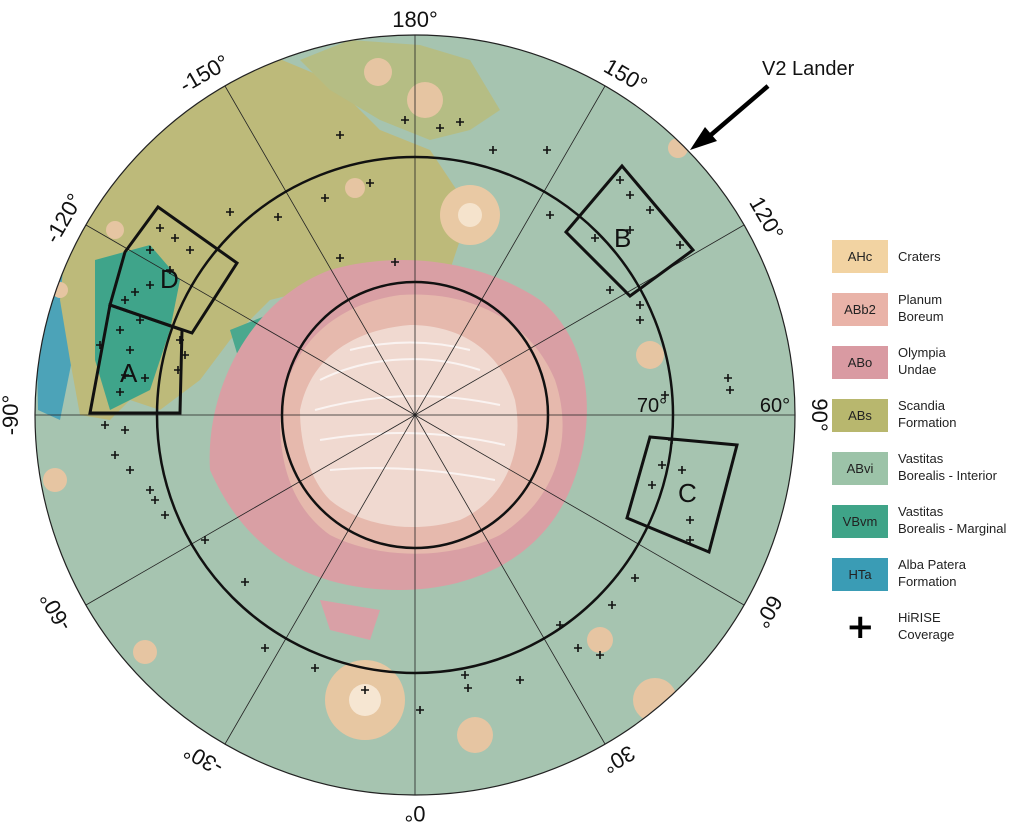 Image resolution: width=1033 pixels, height=829 pixels. Describe the element at coordinates (11, 415) in the screenshot. I see `lon-label-neg90: -90°` at that location.